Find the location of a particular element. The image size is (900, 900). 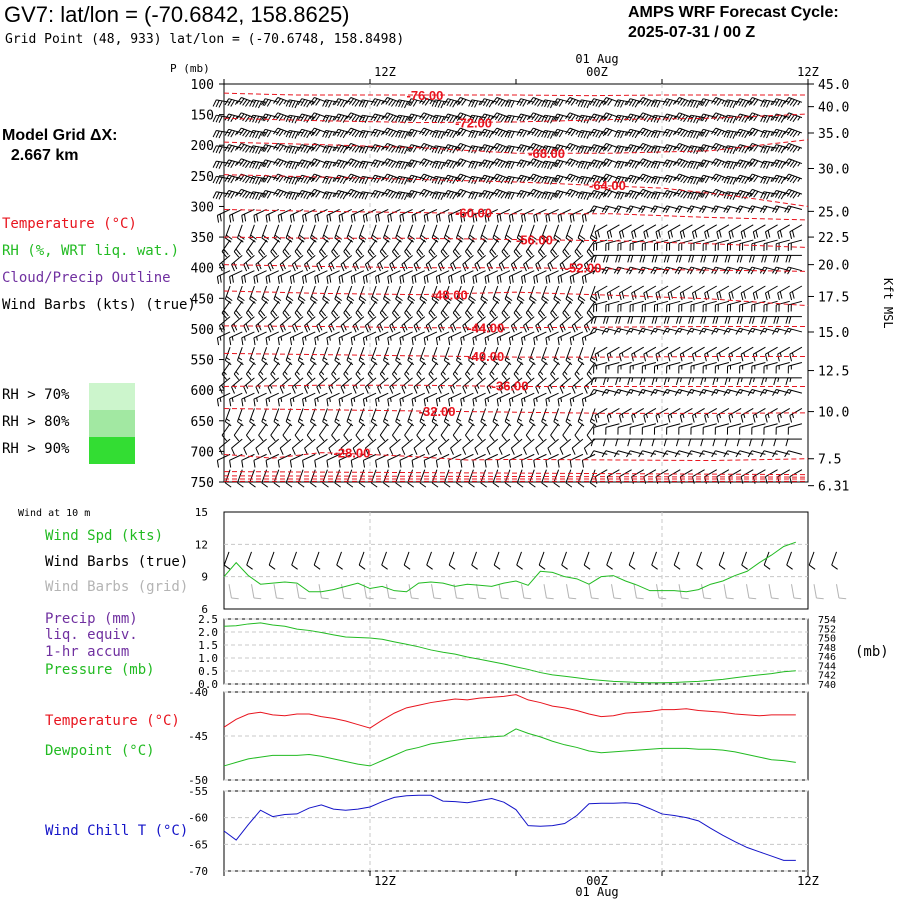

isotherm is located at coordinates (516, 298).